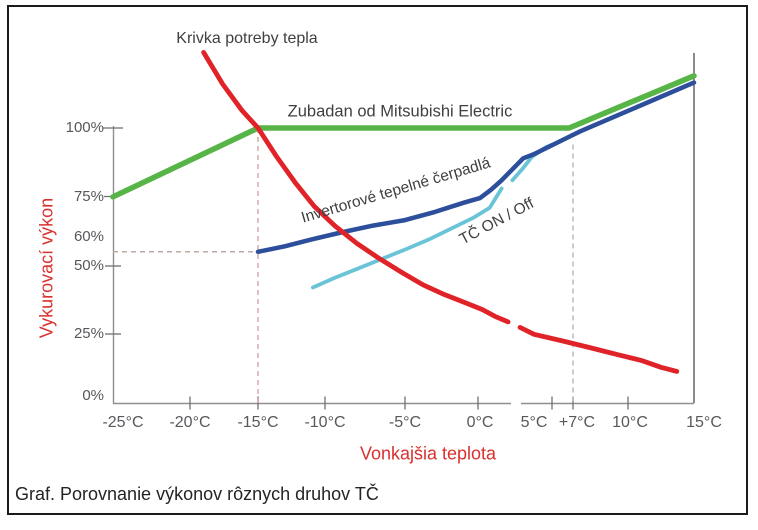  Describe the element at coordinates (630, 422) in the screenshot. I see `x-tick-label-10: 10°C` at that location.